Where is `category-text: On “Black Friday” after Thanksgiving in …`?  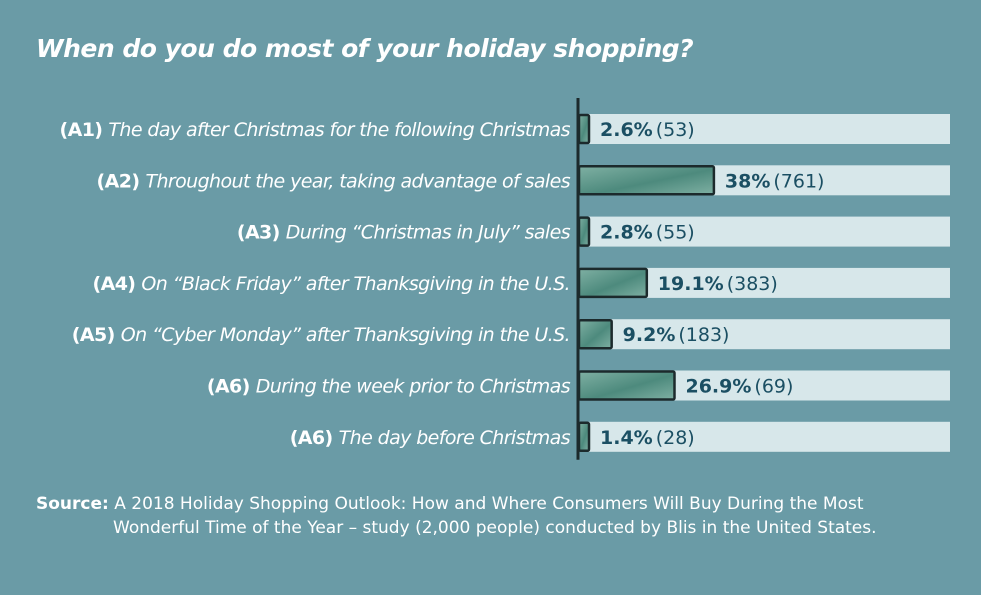
category-text: On “Black Friday” after Thanksgiving in … is located at coordinates (355, 284).